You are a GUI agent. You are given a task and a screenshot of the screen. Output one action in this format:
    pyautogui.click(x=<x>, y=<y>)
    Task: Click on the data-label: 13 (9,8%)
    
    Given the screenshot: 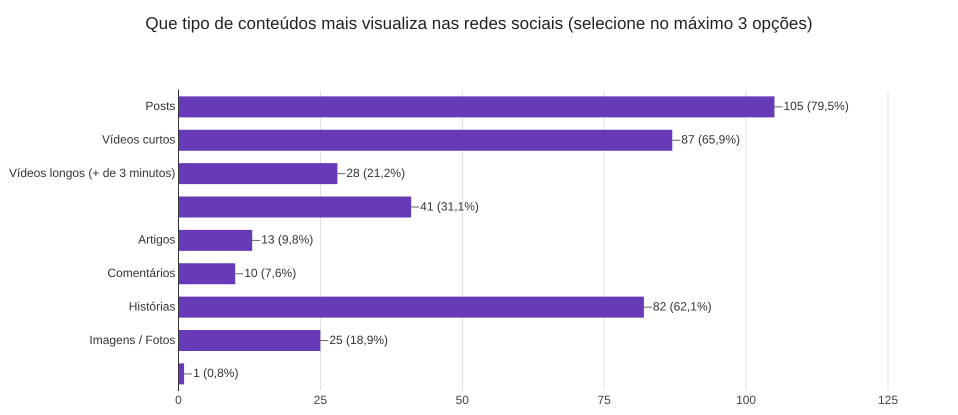 What is the action you would take?
    pyautogui.click(x=287, y=239)
    